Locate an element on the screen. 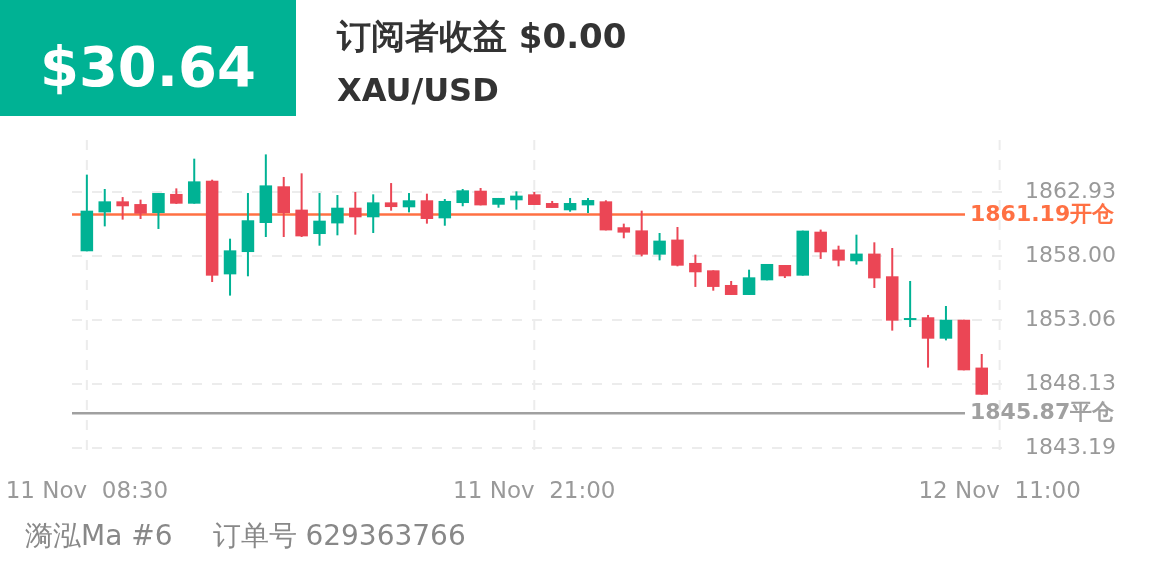 This screenshot has width=1161, height=580. text: 漪泓Ma #6 is located at coordinates (99, 535).